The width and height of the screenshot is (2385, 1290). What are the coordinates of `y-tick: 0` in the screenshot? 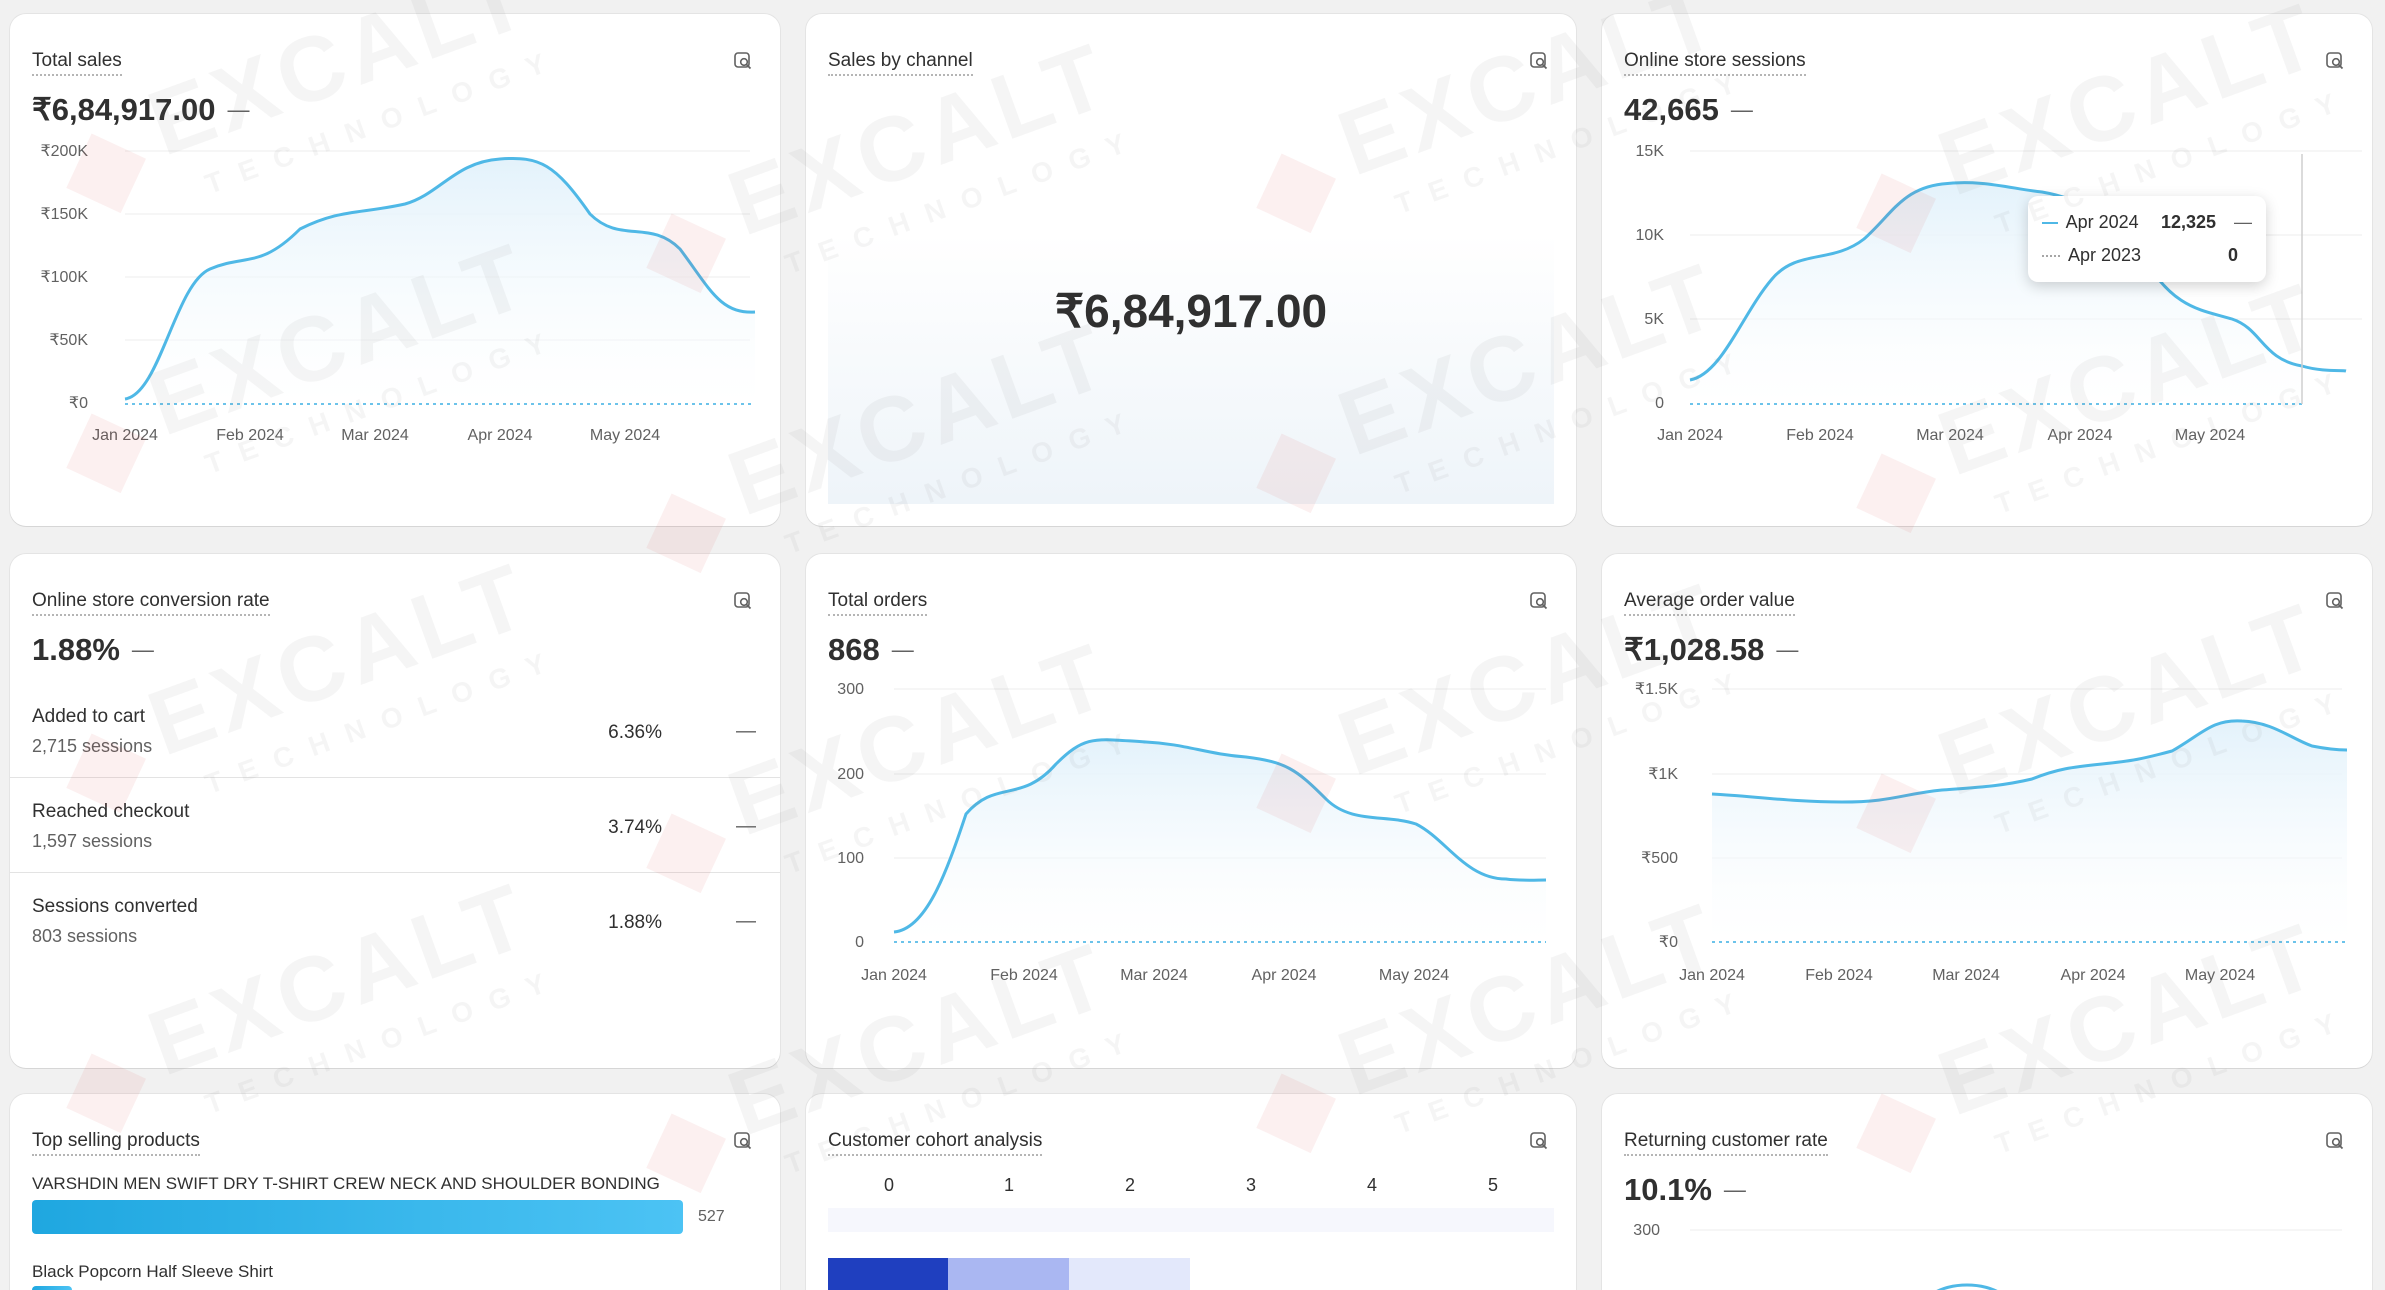 It's located at (859, 942).